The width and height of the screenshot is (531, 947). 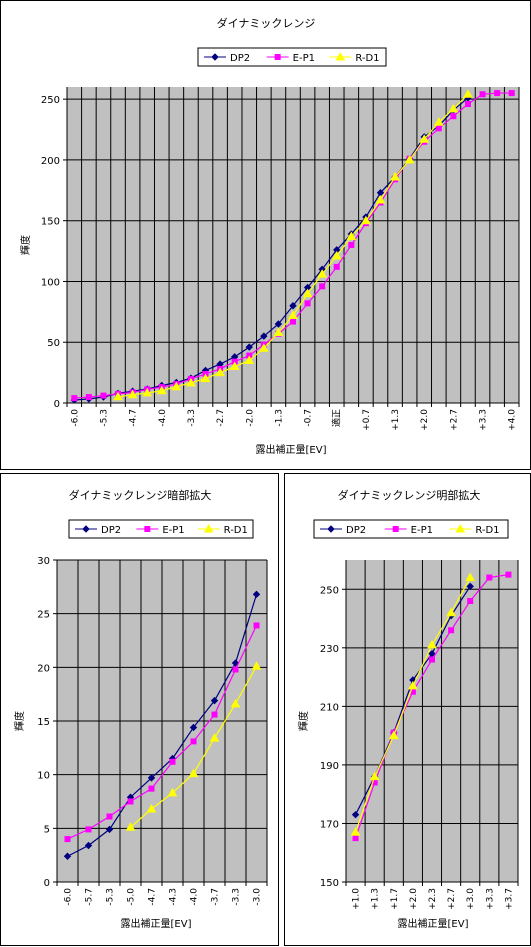 What do you see at coordinates (50, 100) in the screenshot?
I see `ytick-label: 250` at bounding box center [50, 100].